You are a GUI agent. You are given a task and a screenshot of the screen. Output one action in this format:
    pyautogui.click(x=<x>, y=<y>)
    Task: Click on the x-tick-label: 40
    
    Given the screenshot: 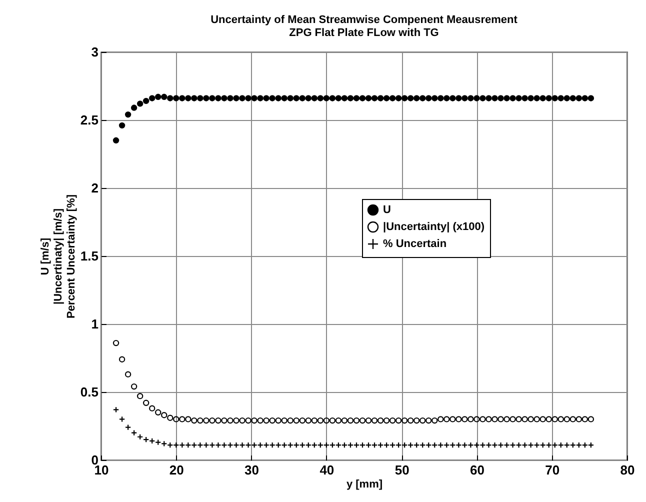 What is the action you would take?
    pyautogui.click(x=327, y=470)
    